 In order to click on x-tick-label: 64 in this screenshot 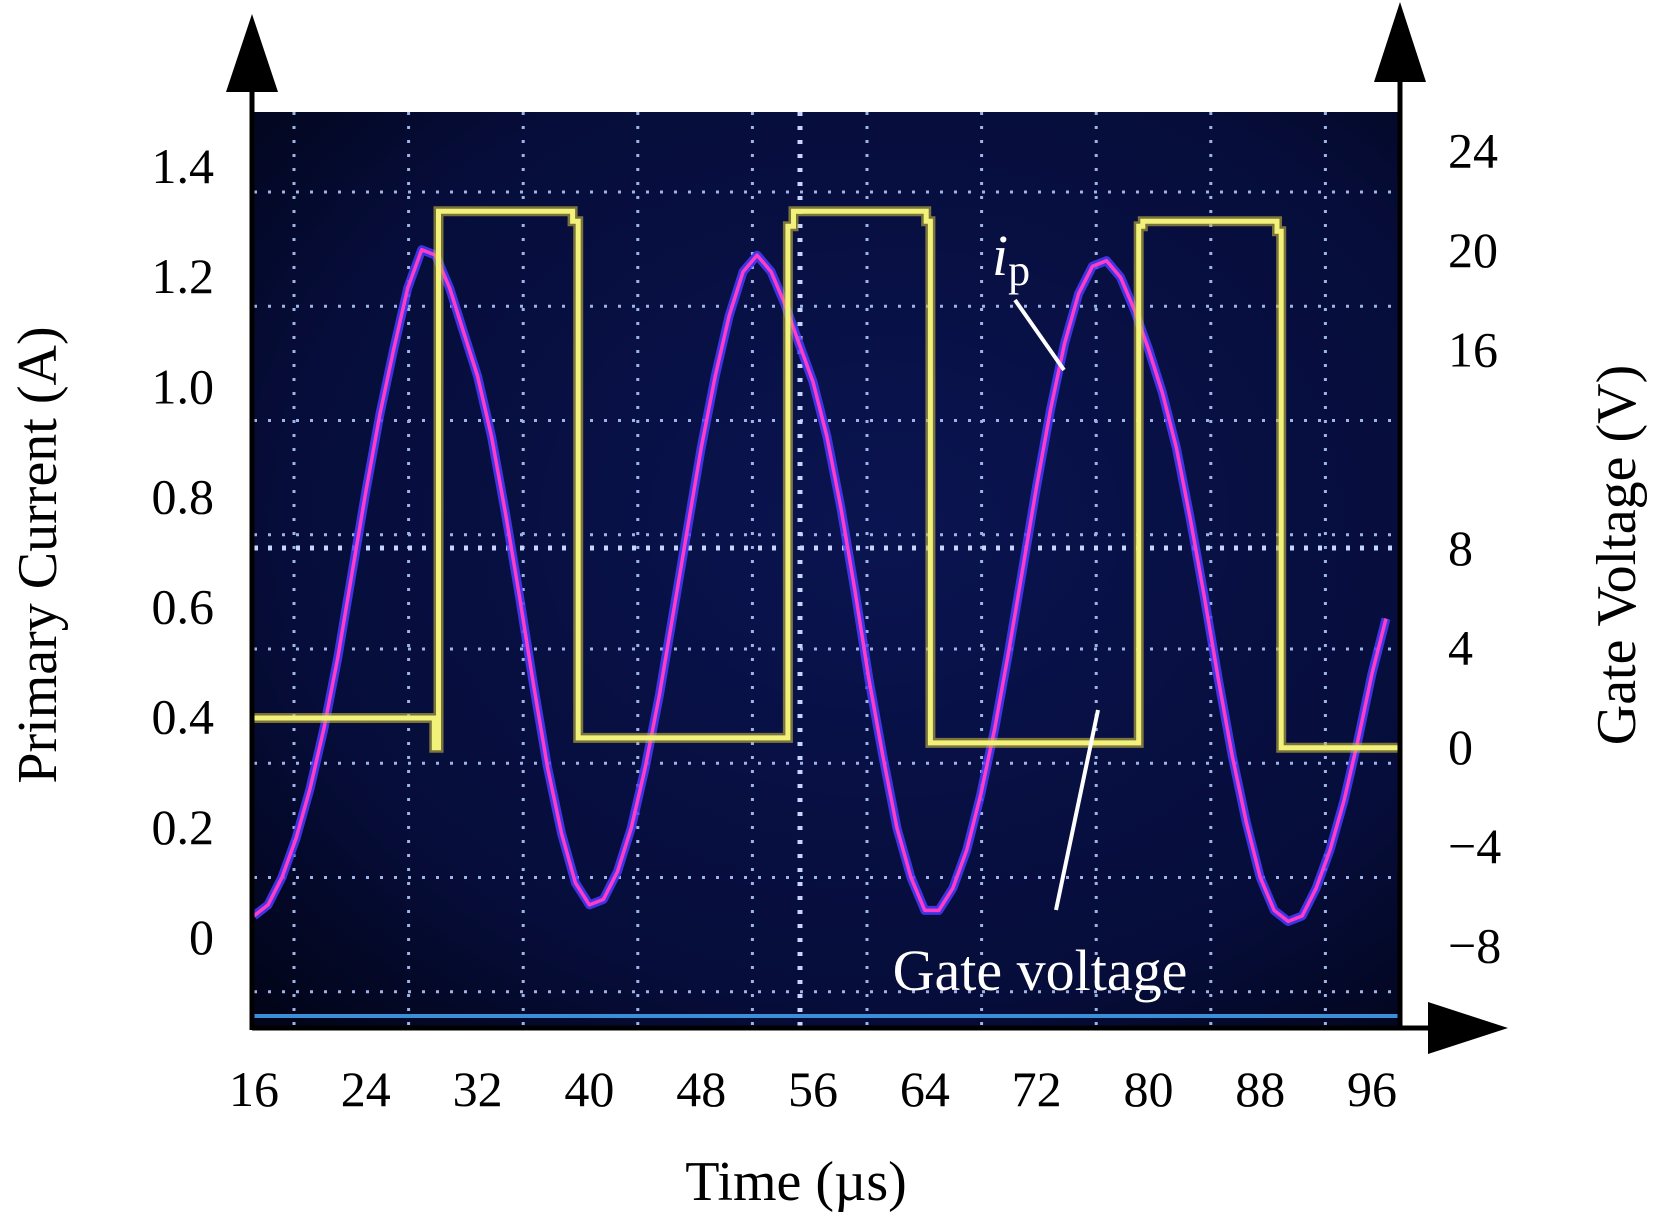, I will do `click(925, 1089)`.